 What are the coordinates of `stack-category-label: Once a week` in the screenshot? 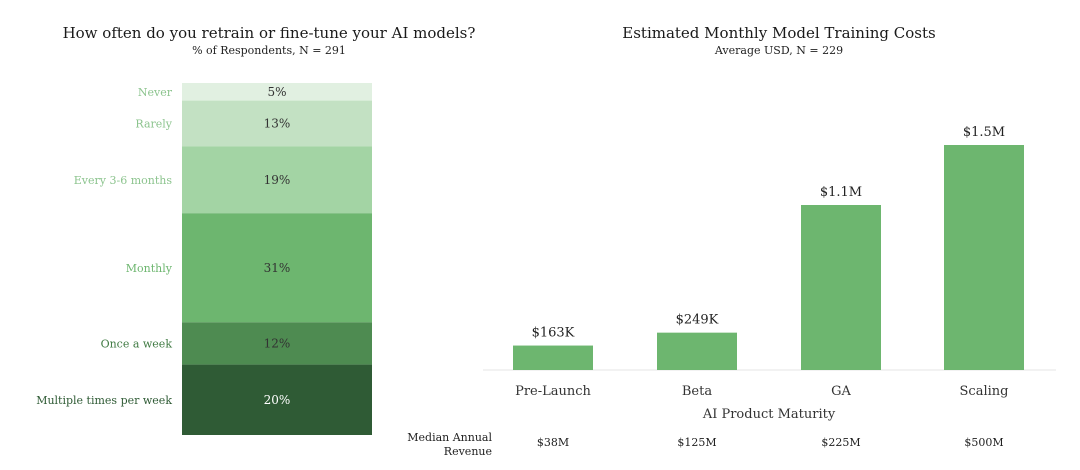 It's located at (137, 343).